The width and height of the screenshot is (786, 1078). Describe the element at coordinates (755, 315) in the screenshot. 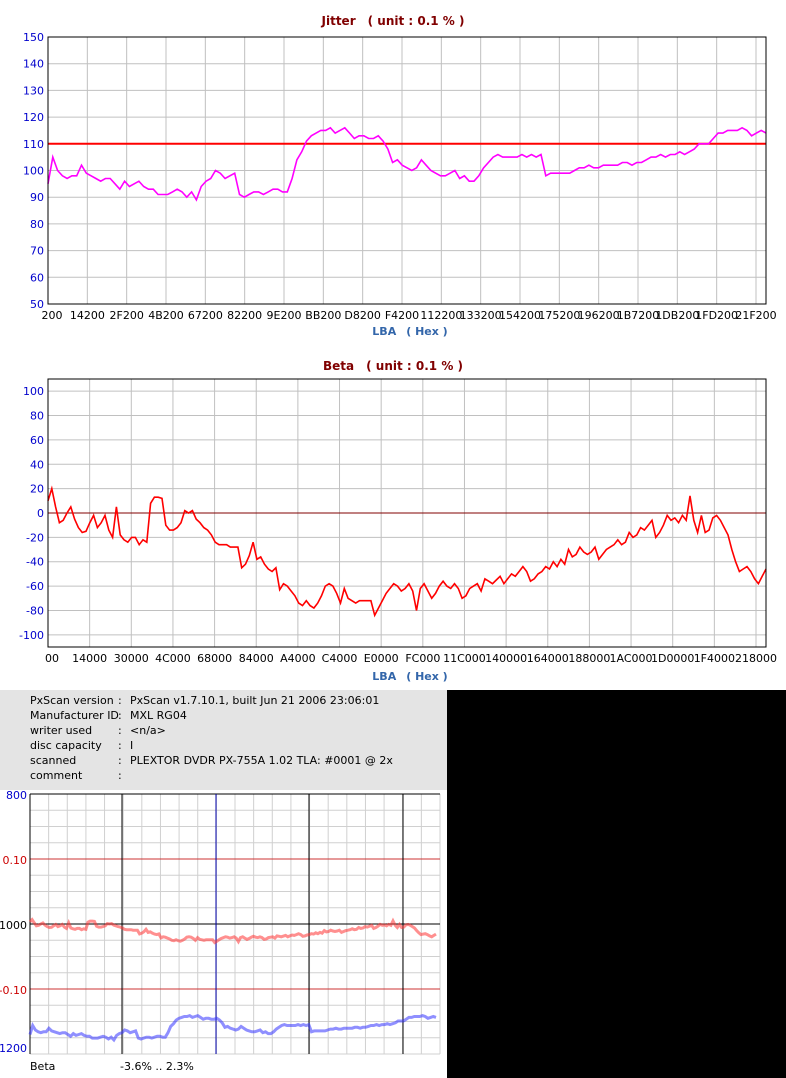

I see `x-tick-label: 21F200` at that location.